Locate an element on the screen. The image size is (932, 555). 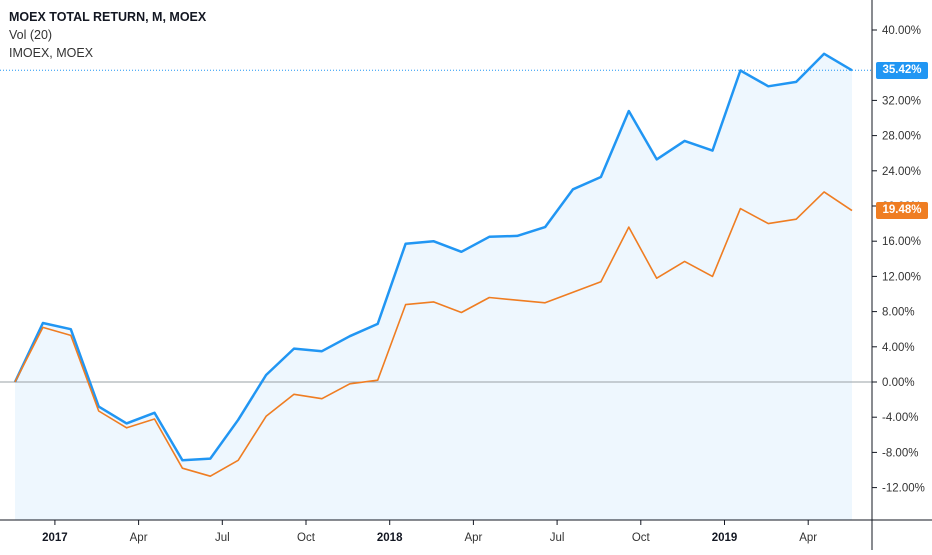
y-tick-label: -4.00% is located at coordinates (900, 418).